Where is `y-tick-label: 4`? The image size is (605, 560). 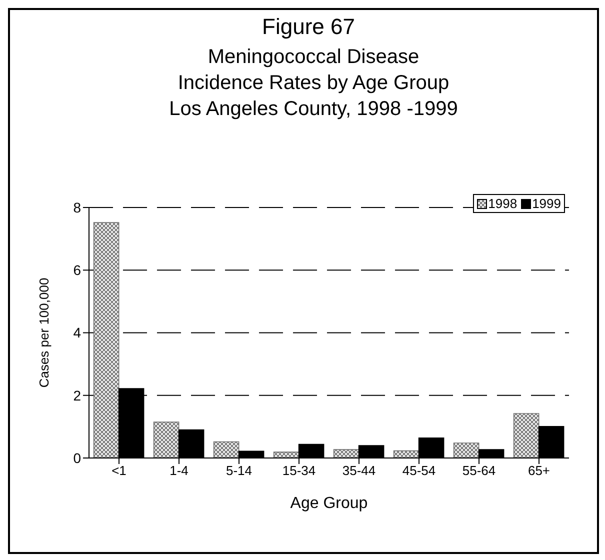
y-tick-label: 4 is located at coordinates (77, 332).